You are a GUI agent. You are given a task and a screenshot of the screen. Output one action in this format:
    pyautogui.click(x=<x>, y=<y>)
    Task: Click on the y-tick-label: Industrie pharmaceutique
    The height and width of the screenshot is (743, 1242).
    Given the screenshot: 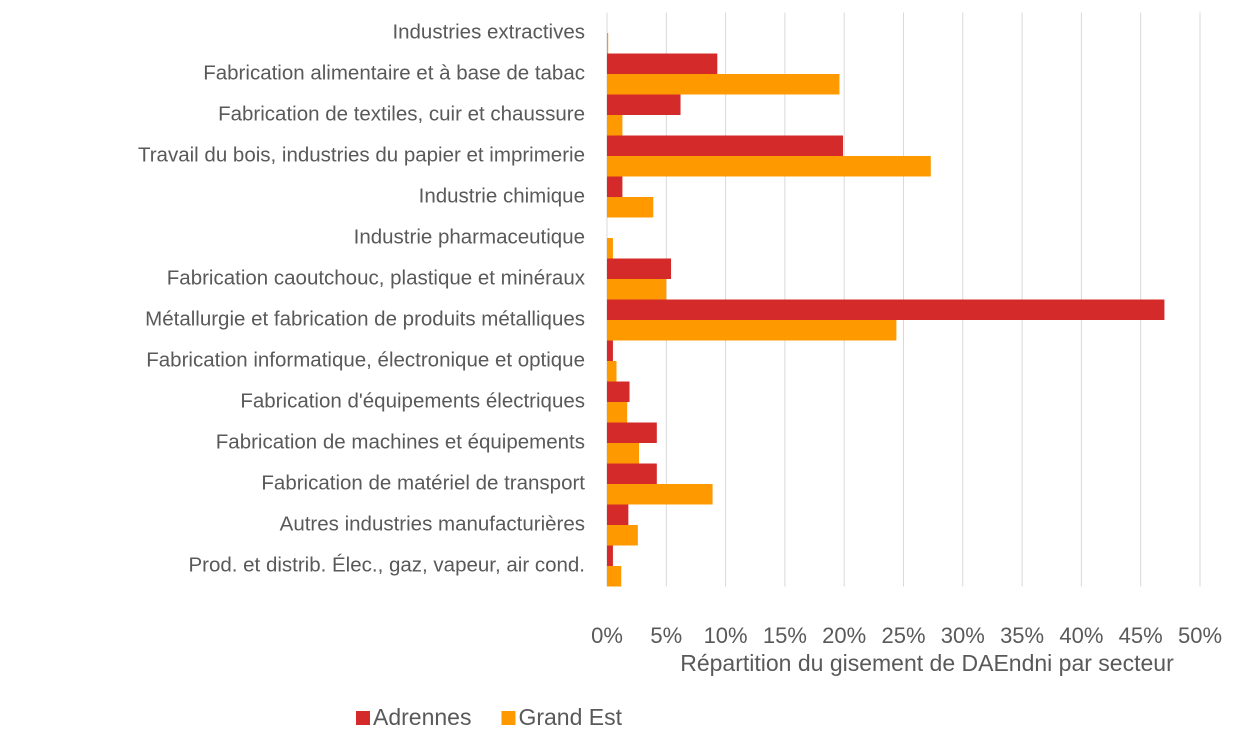 What is the action you would take?
    pyautogui.click(x=469, y=236)
    